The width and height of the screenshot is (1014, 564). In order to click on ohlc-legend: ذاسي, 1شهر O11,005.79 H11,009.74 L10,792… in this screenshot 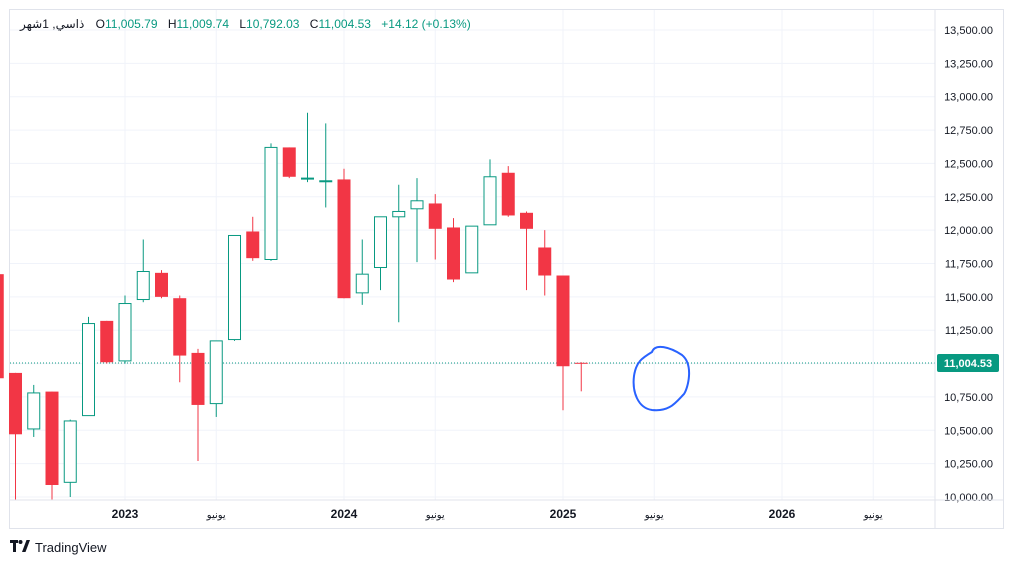, I will do `click(249, 24)`.